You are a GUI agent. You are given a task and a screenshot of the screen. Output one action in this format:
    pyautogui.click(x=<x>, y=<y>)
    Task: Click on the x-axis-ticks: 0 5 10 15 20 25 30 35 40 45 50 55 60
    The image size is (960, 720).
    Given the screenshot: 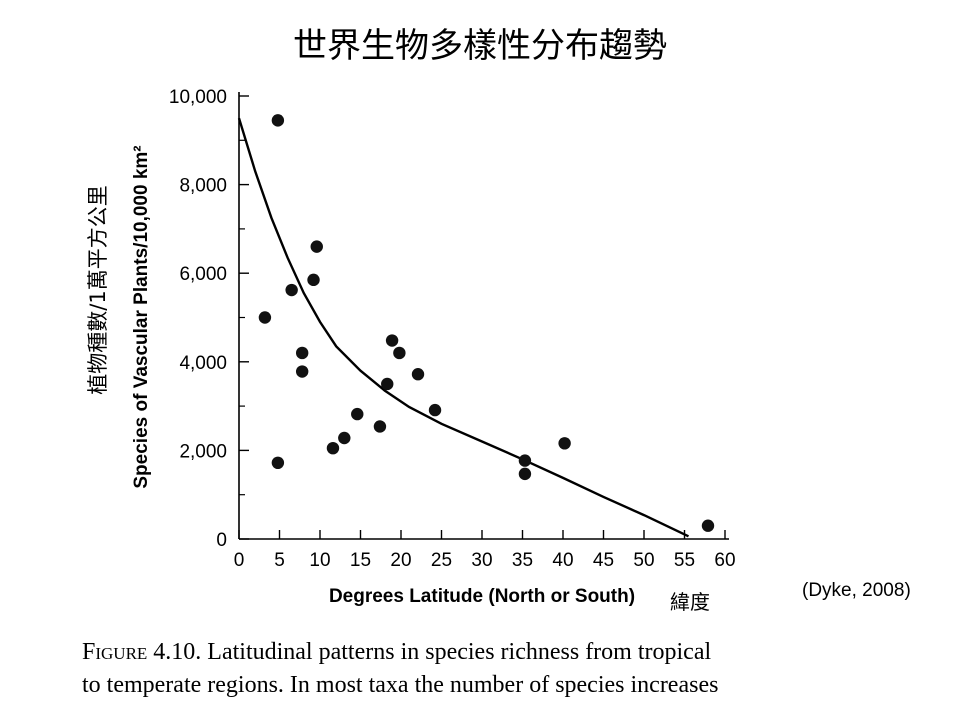 What is the action you would take?
    pyautogui.click(x=485, y=550)
    